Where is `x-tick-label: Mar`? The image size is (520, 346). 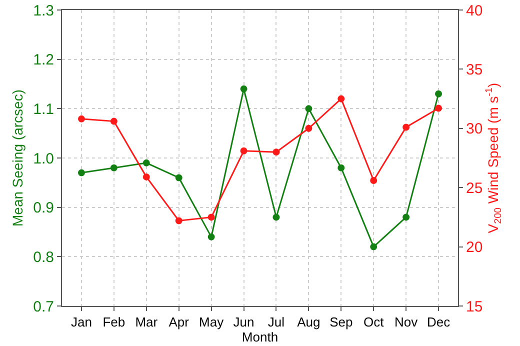
x-tick-label: Mar is located at coordinates (146, 322).